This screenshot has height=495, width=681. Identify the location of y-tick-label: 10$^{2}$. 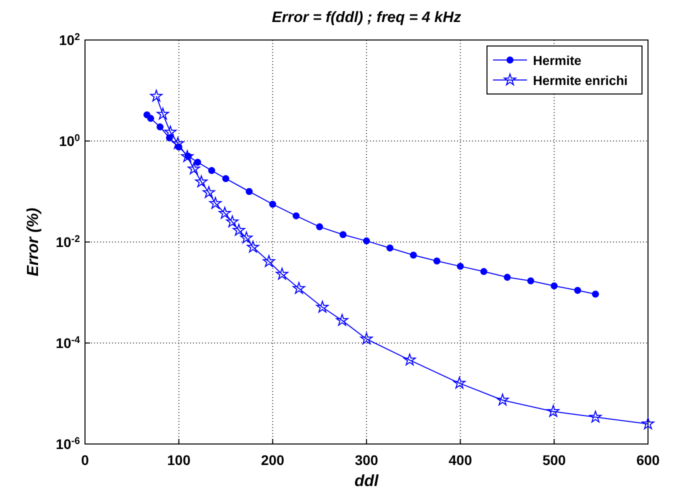
(69, 40).